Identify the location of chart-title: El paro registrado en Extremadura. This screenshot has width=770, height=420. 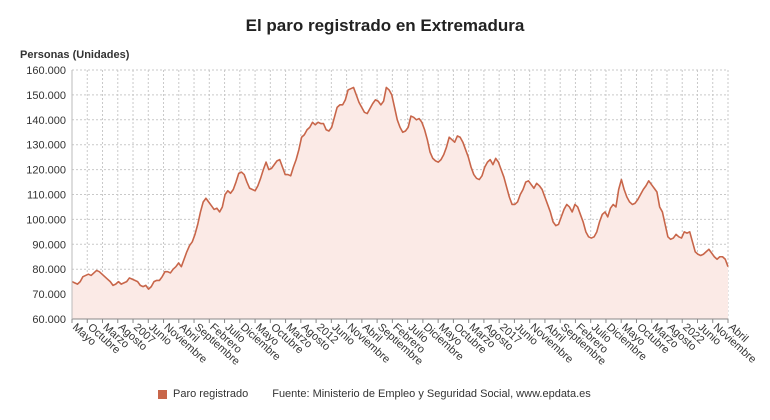
(385, 25).